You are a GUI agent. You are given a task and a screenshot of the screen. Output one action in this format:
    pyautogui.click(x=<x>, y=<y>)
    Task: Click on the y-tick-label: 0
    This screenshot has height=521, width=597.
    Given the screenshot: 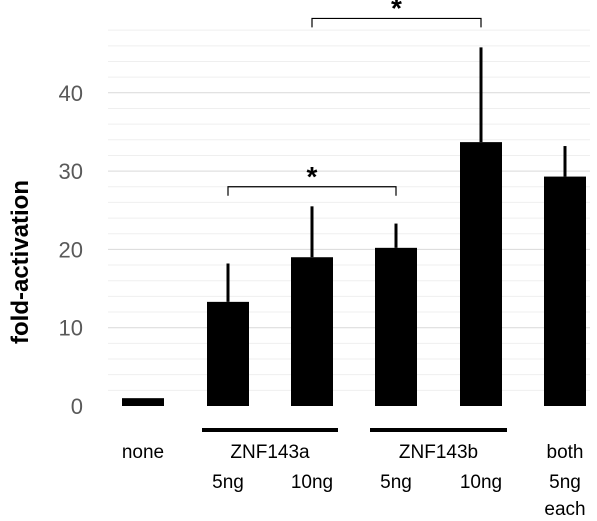 What is the action you would take?
    pyautogui.click(x=77, y=406)
    